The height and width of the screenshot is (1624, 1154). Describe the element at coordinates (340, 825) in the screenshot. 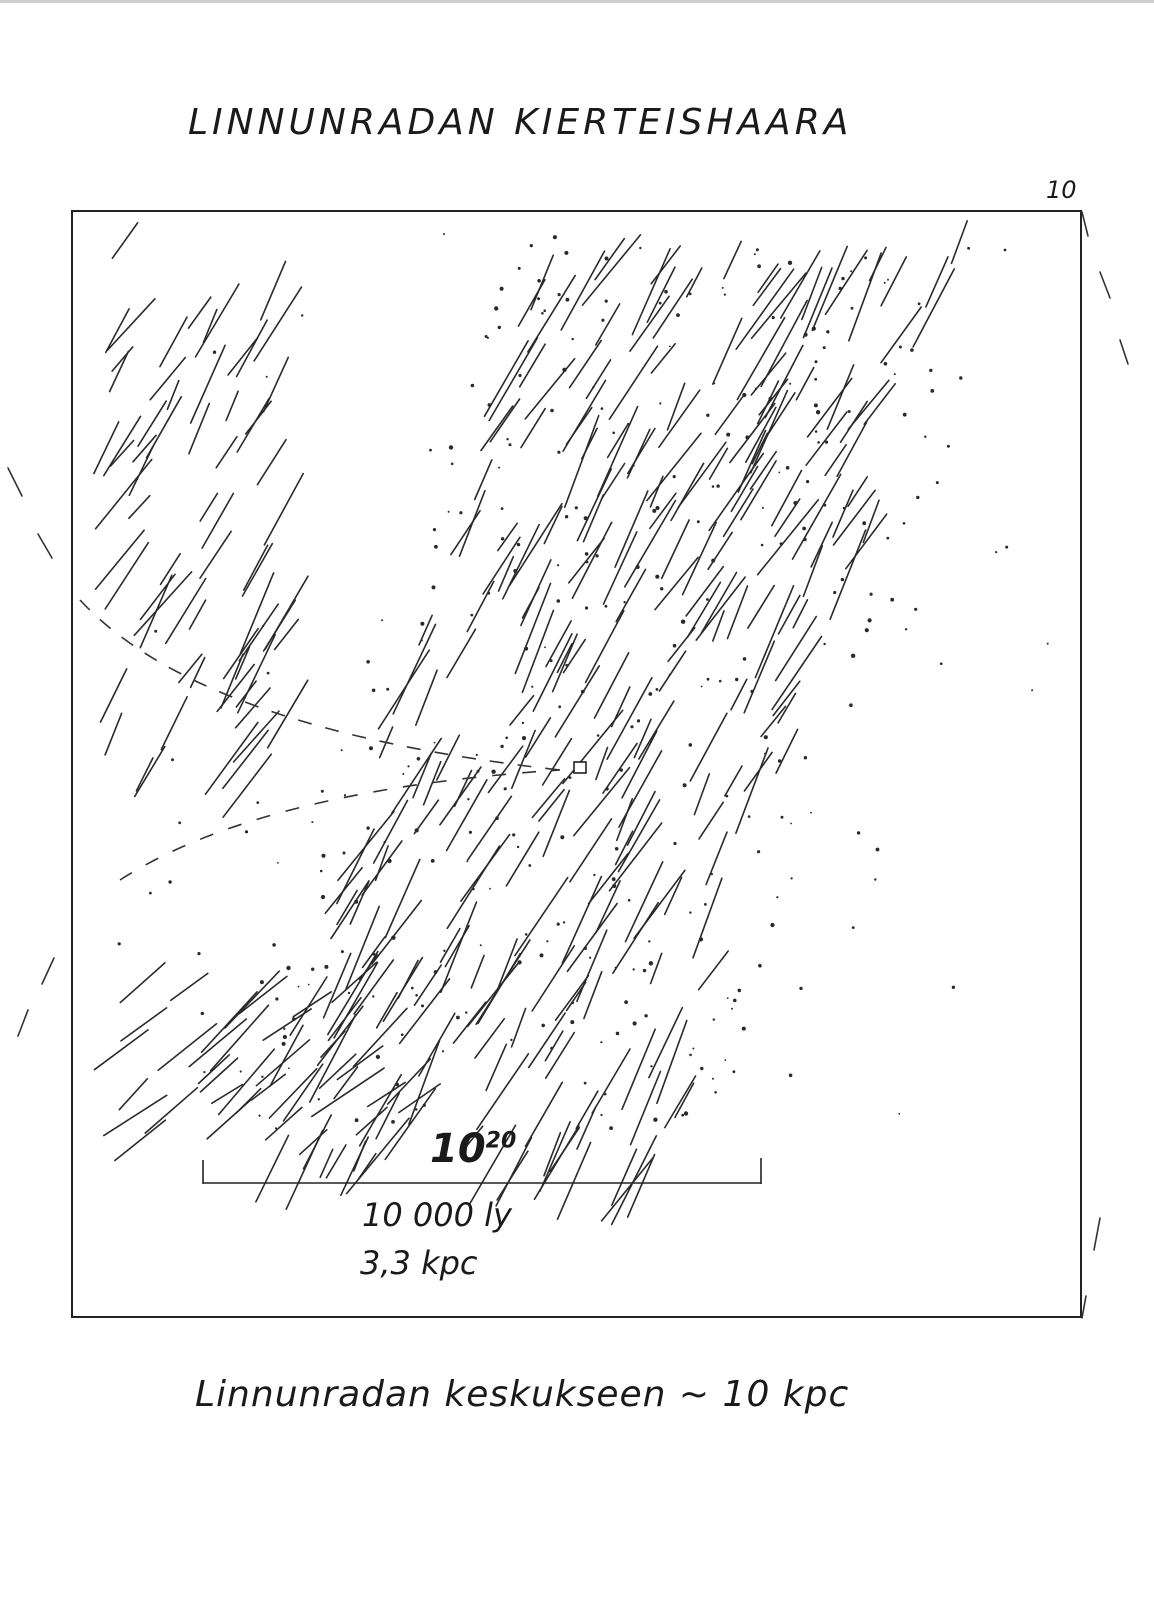

I see `galactic-orbit-curve-lower` at that location.